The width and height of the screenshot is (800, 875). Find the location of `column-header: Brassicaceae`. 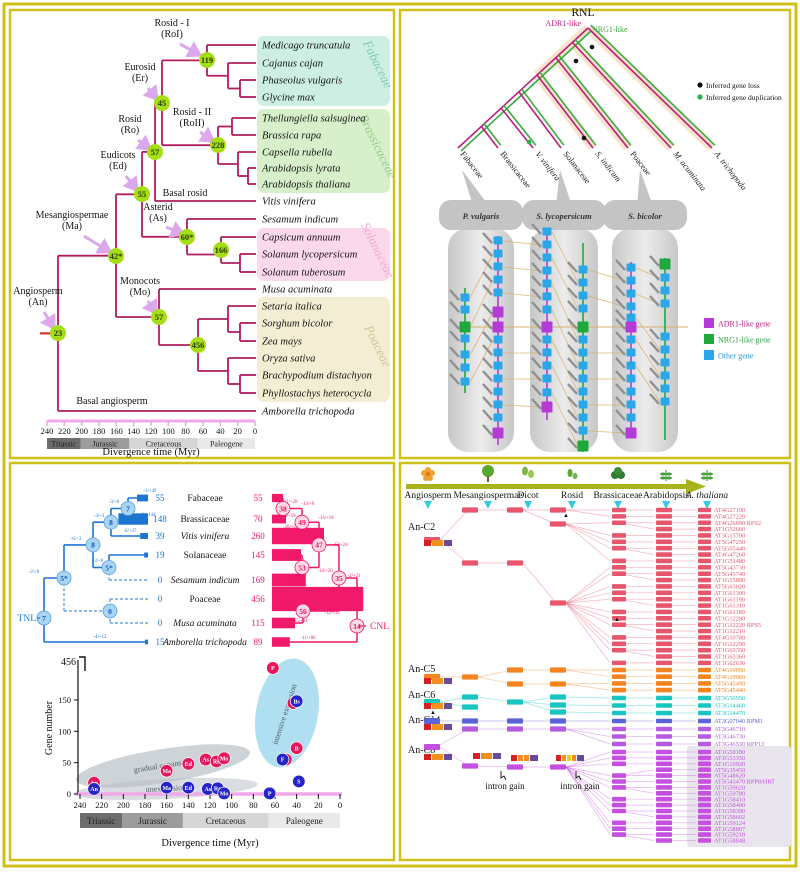

column-header: Brassicaceae is located at coordinates (617, 496).